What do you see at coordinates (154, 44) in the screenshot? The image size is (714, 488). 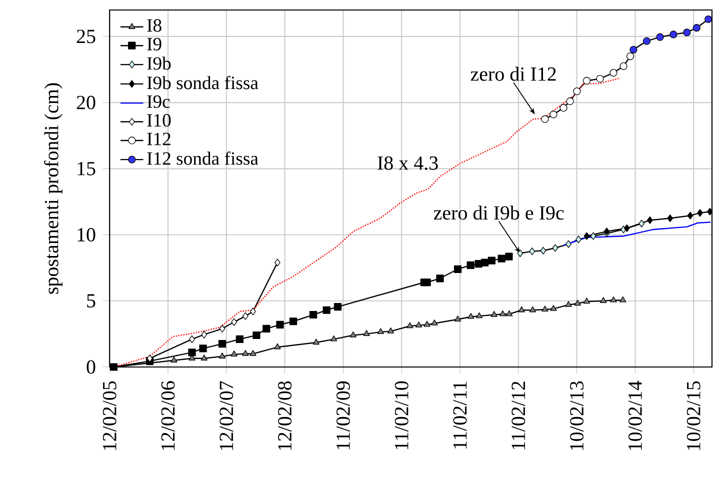 I see `legend-label: I9` at bounding box center [154, 44].